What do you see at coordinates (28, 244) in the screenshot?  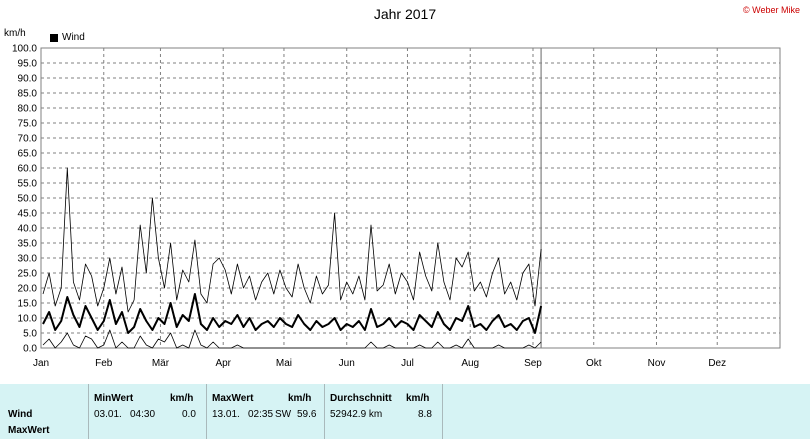 I see `y-tick-label: 35.0` at bounding box center [28, 244].